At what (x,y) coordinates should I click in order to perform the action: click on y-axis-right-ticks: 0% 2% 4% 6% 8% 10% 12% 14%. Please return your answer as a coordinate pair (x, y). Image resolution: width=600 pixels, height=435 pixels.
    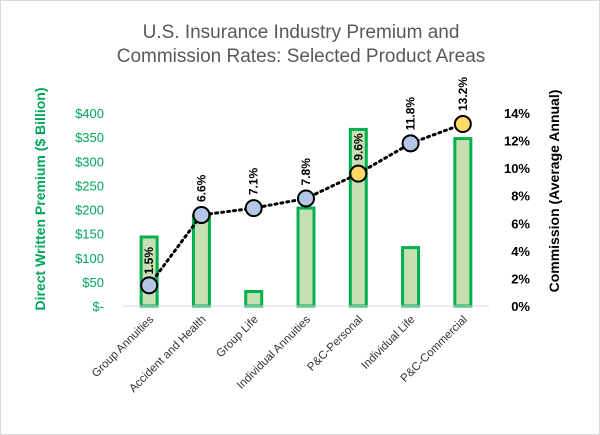
    Looking at the image, I should click on (517, 210).